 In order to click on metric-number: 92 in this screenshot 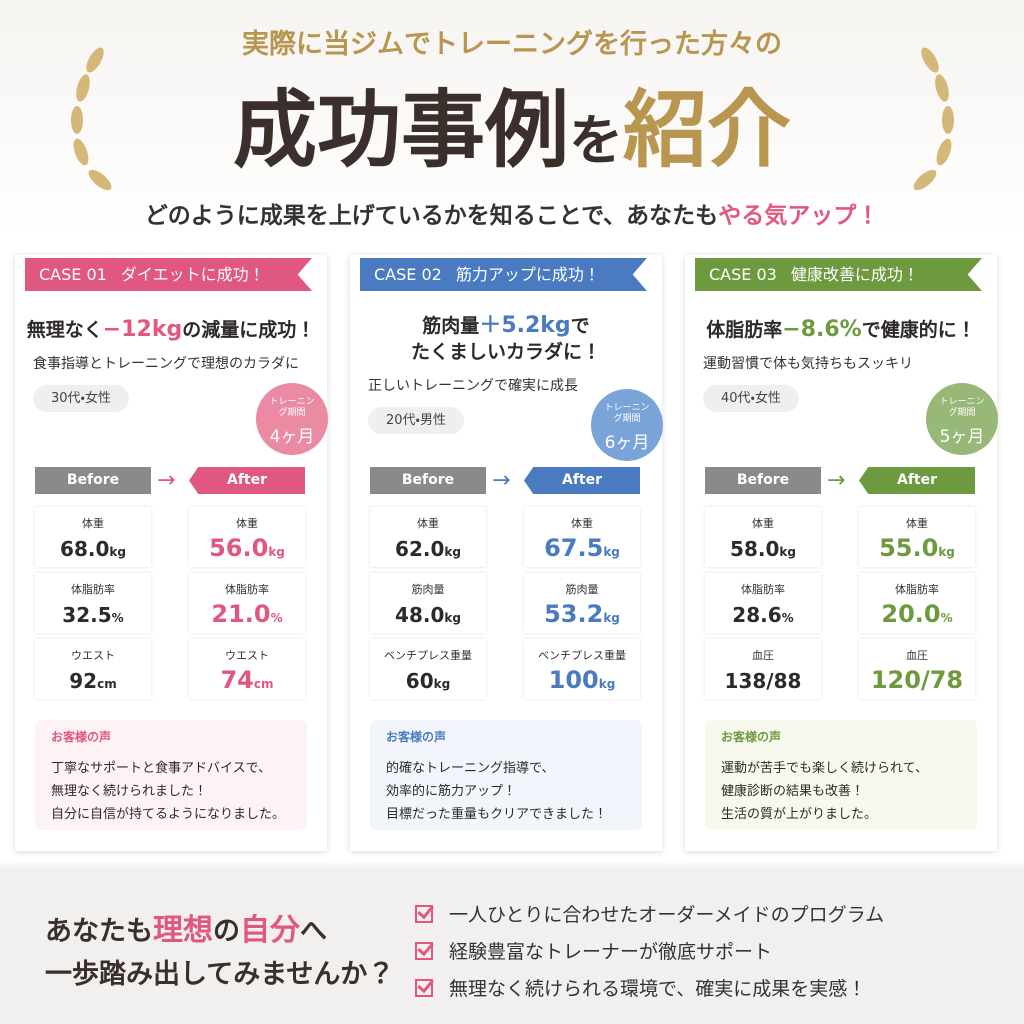, I will do `click(83, 681)`.